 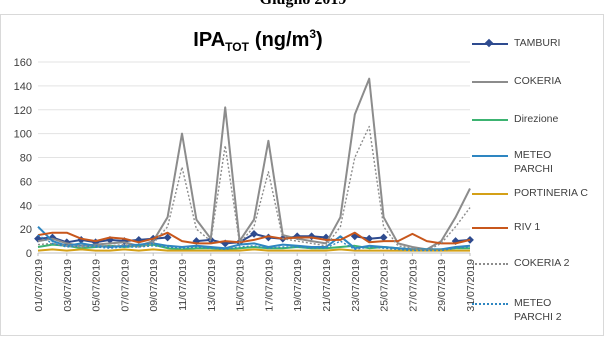 I want to click on chart-title-main: IPA, so click(x=209, y=40).